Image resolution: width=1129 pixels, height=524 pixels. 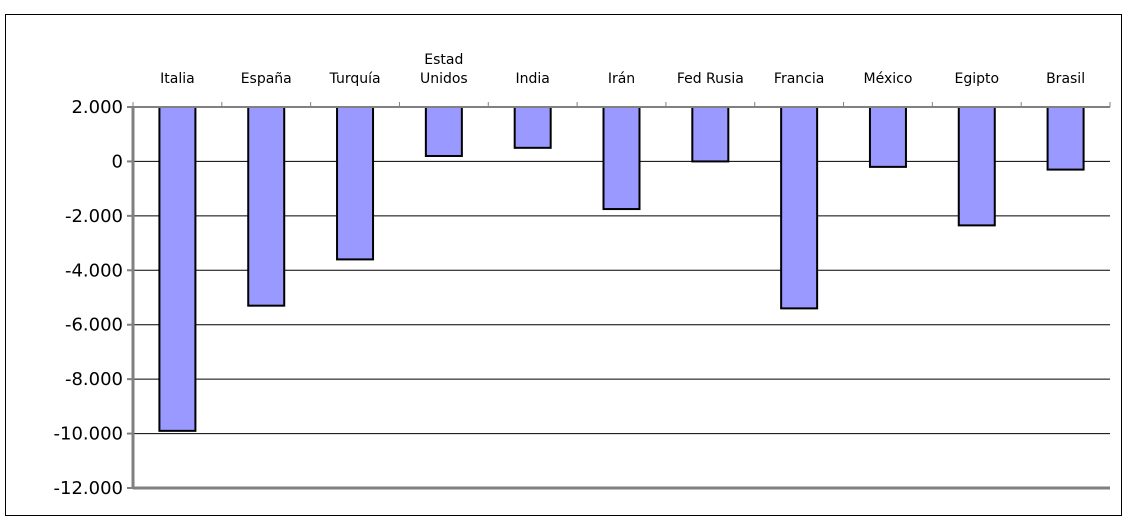 What do you see at coordinates (443, 60) in the screenshot?
I see `x-tick-label: Estad` at bounding box center [443, 60].